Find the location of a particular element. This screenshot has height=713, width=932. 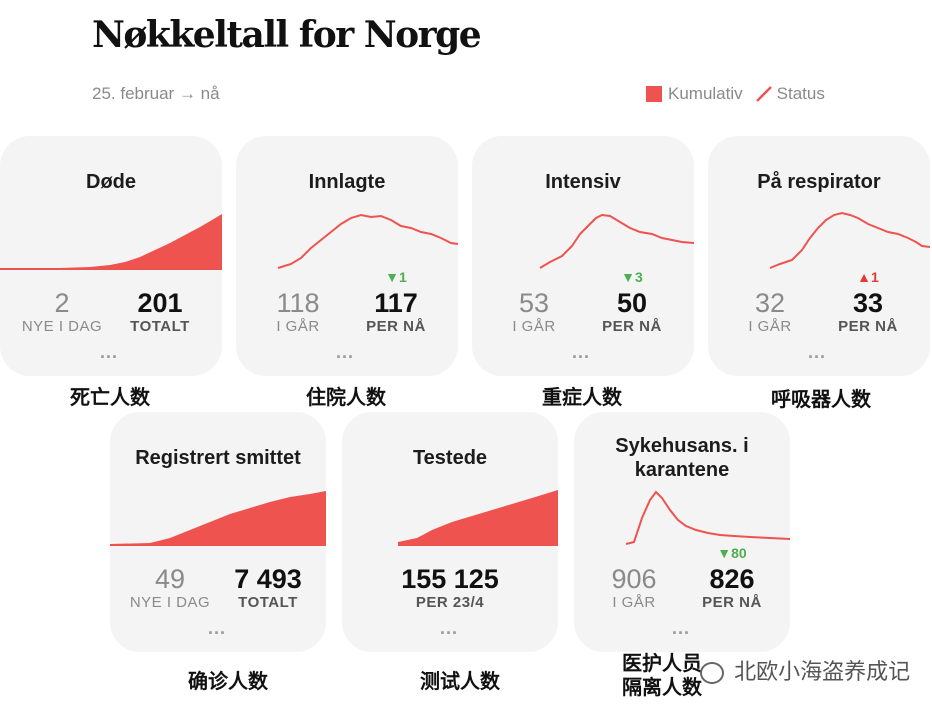

respirator-now: 33 PER NÅ is located at coordinates (868, 312).